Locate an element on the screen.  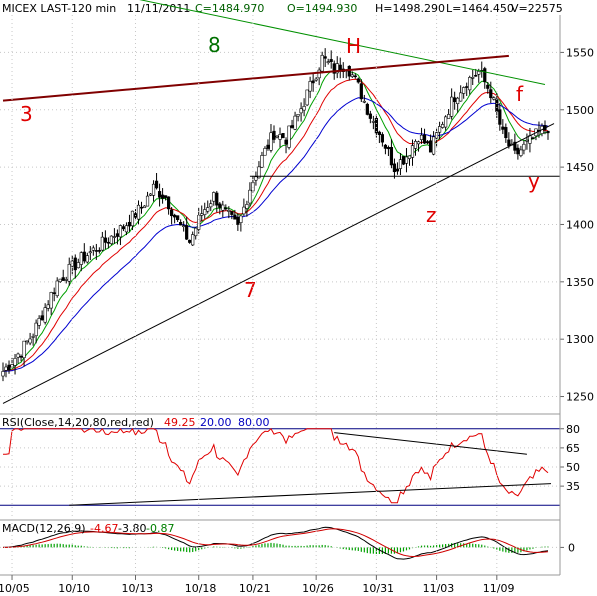
annotation-3: 3 is located at coordinates (26, 114).